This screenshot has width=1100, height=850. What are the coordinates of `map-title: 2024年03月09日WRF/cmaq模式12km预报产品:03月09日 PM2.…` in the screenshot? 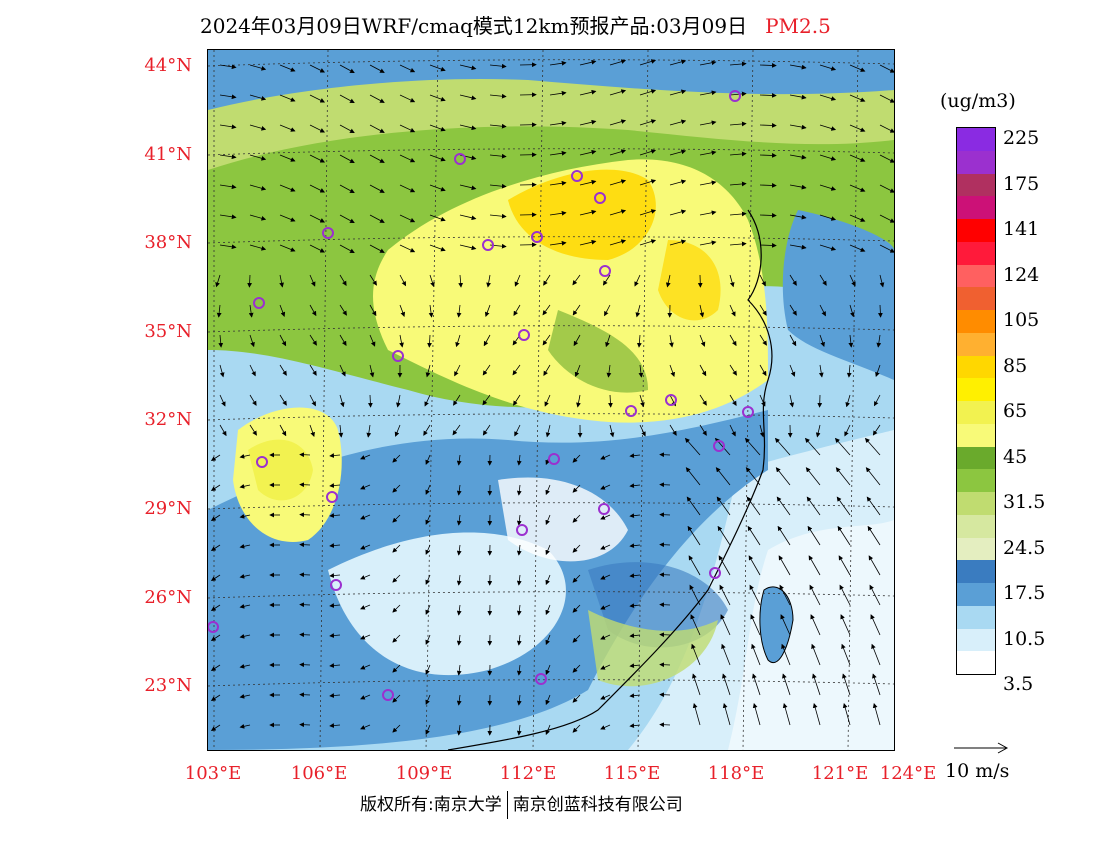 It's located at (580, 25).